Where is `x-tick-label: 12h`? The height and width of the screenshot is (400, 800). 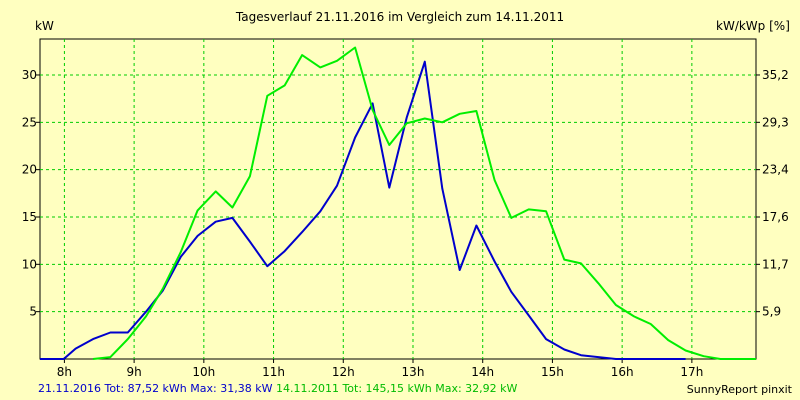
x-tick-label: 12h is located at coordinates (343, 372).